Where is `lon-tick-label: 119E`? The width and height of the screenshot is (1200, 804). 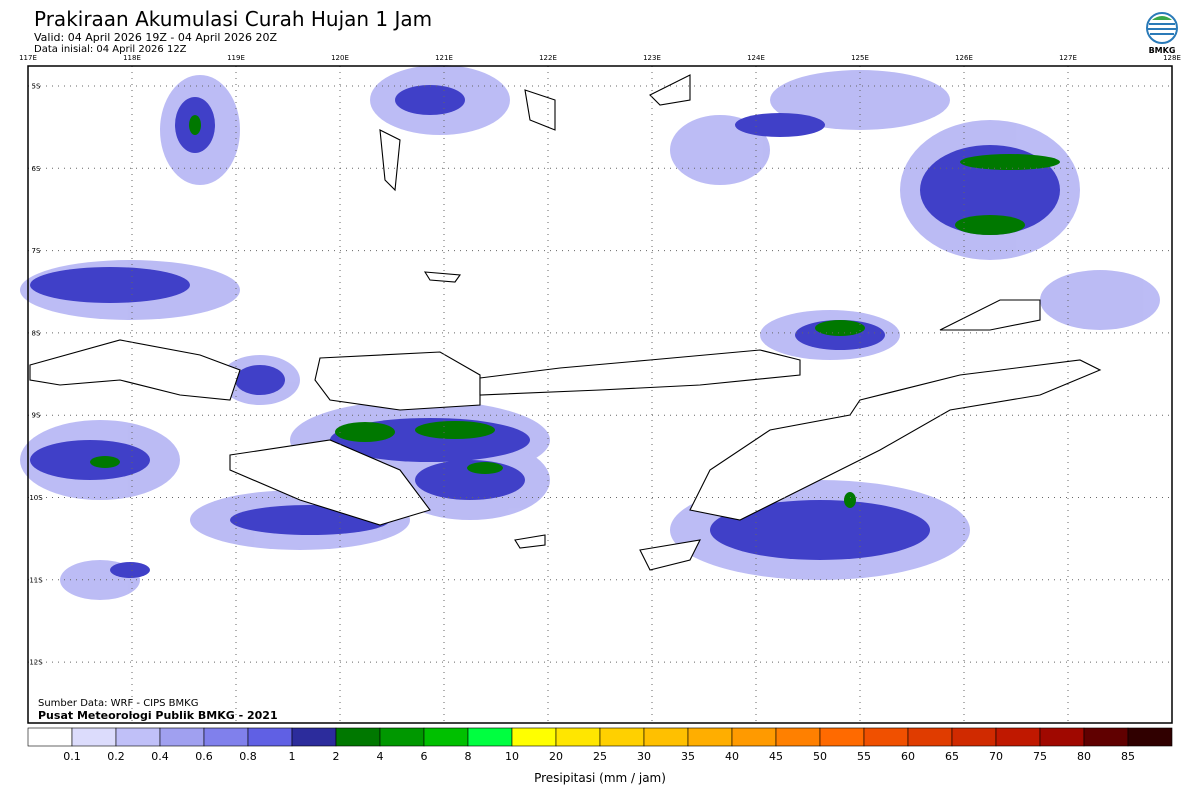
lon-tick-label: 119E is located at coordinates (236, 58).